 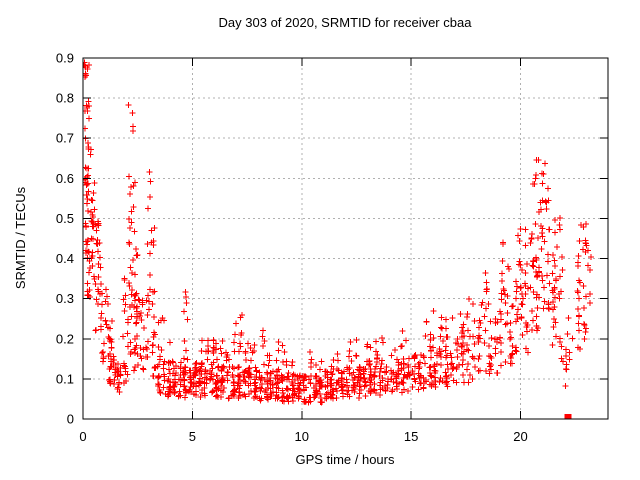 I want to click on x-tick-label: 10, so click(x=302, y=436).